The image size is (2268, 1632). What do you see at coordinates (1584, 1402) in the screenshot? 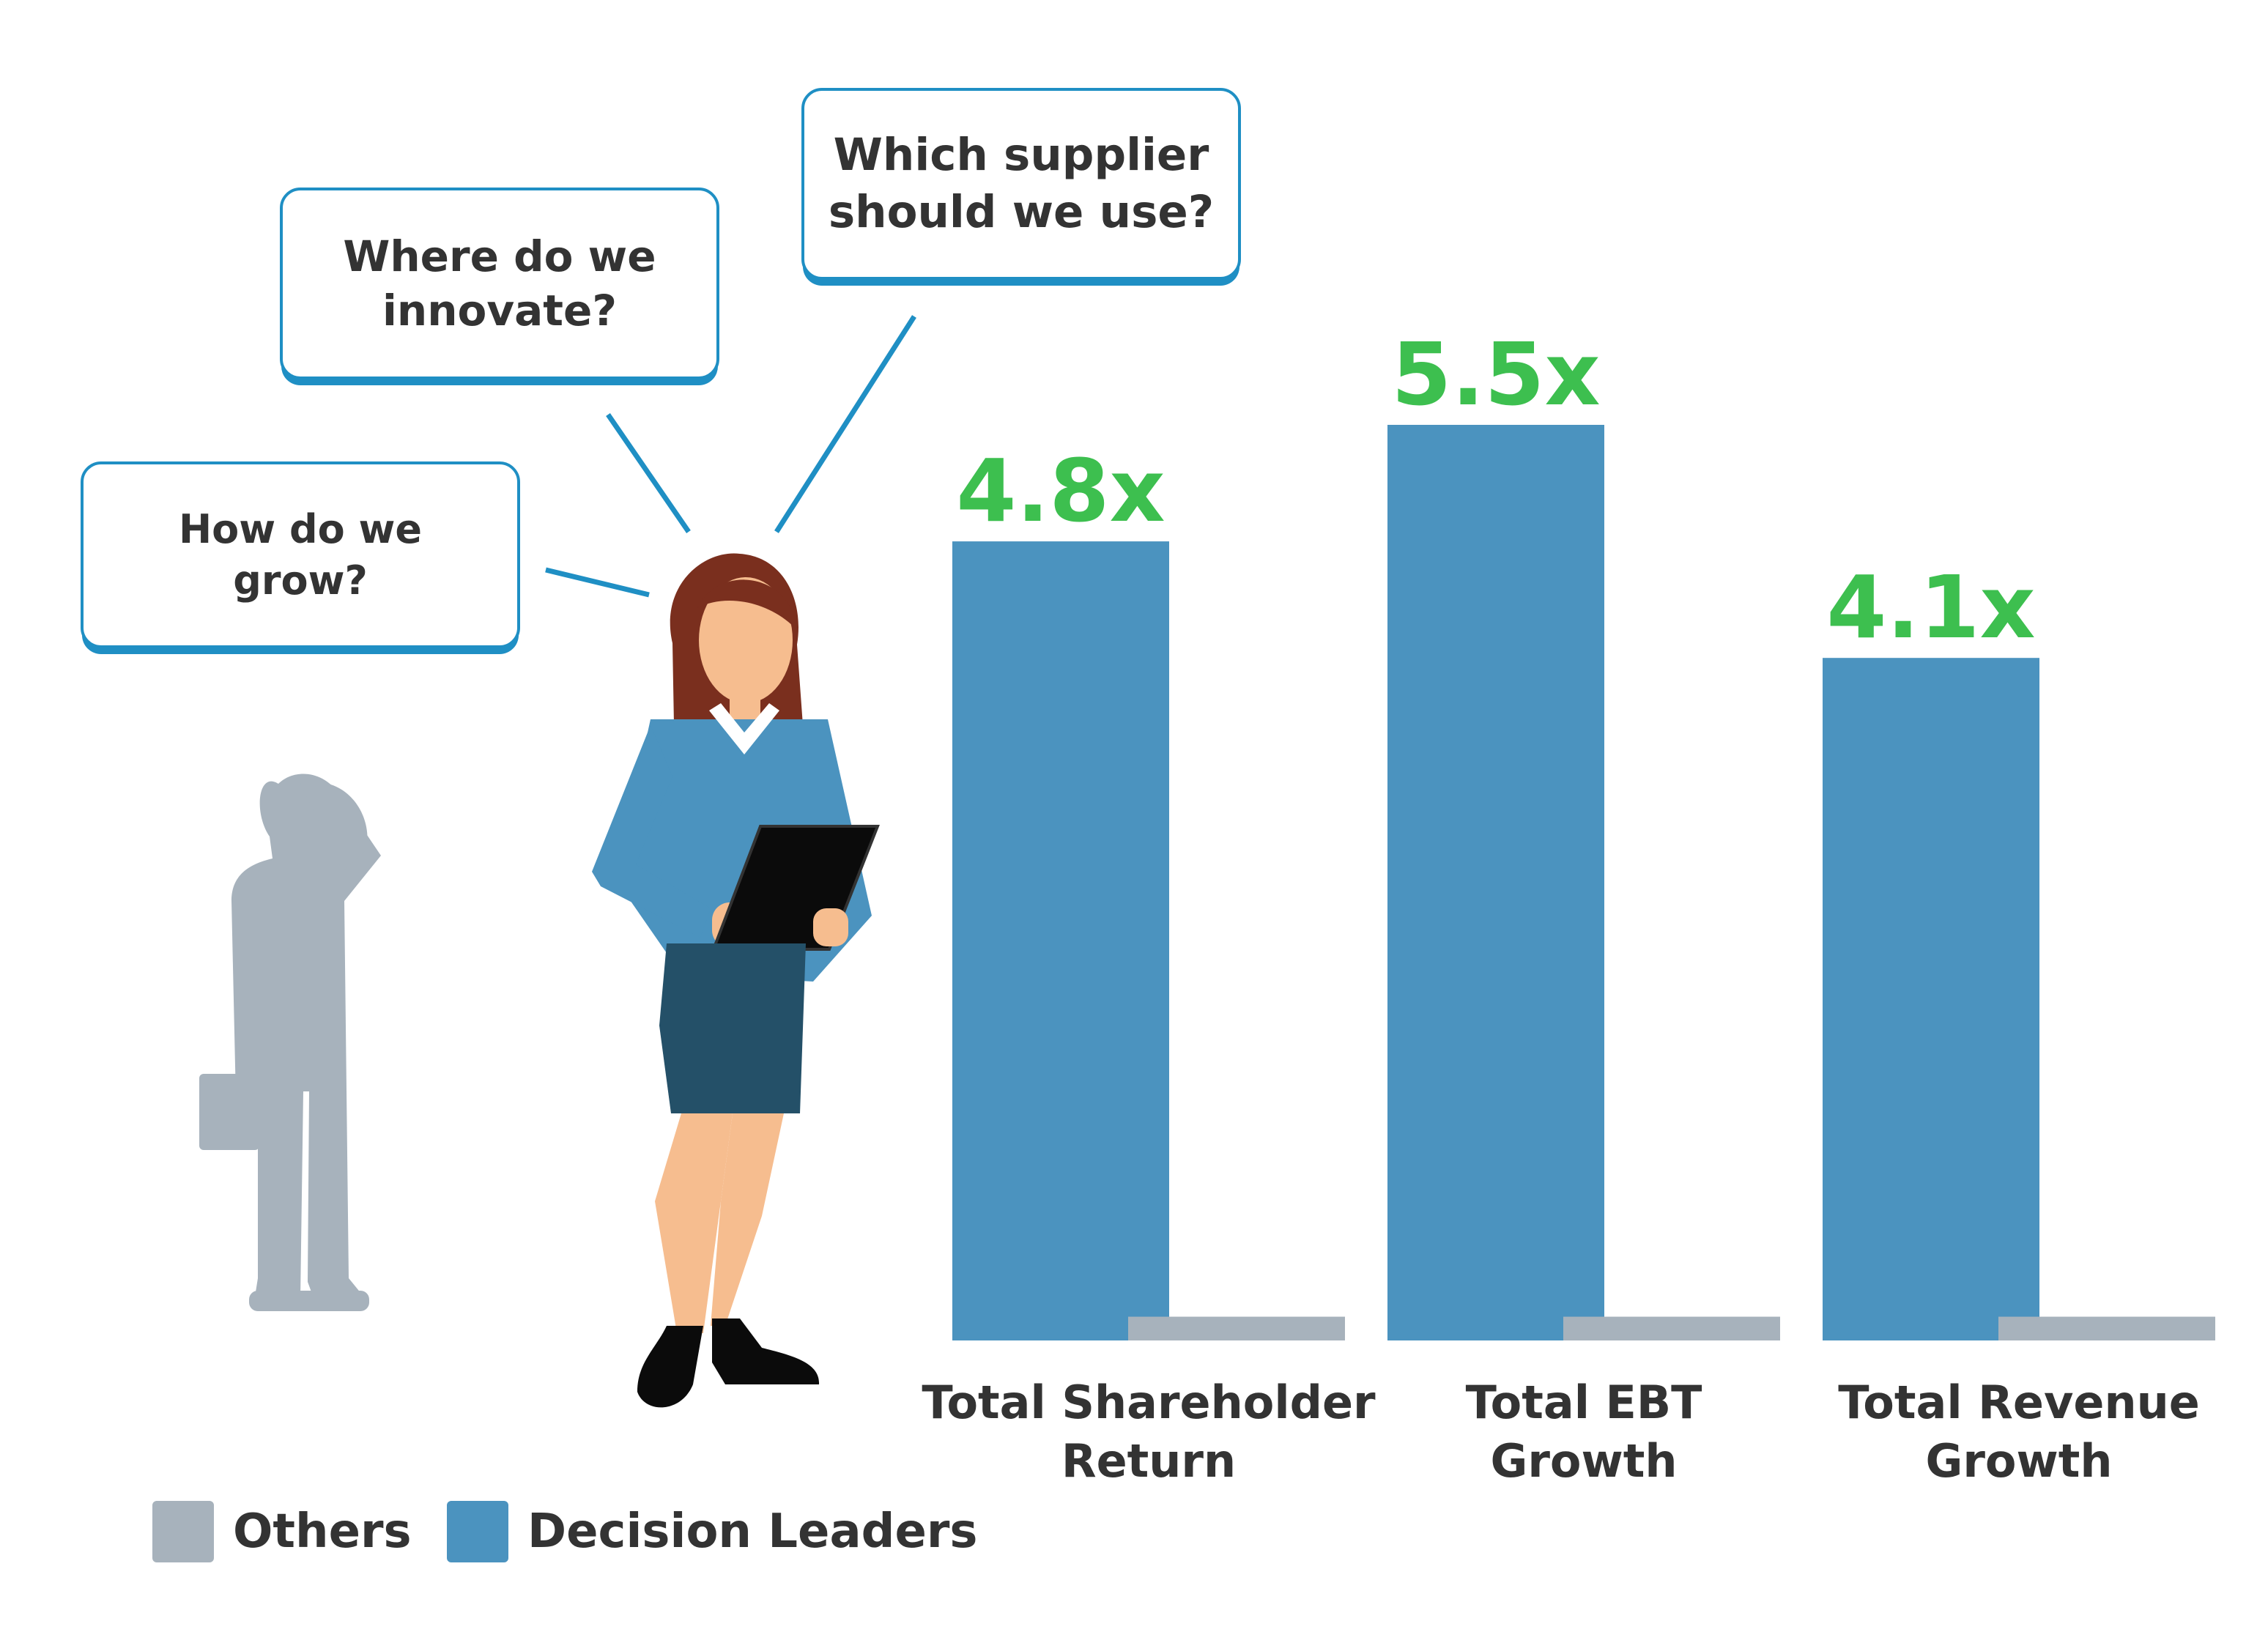
I see `category-label: Total EBT` at bounding box center [1584, 1402].